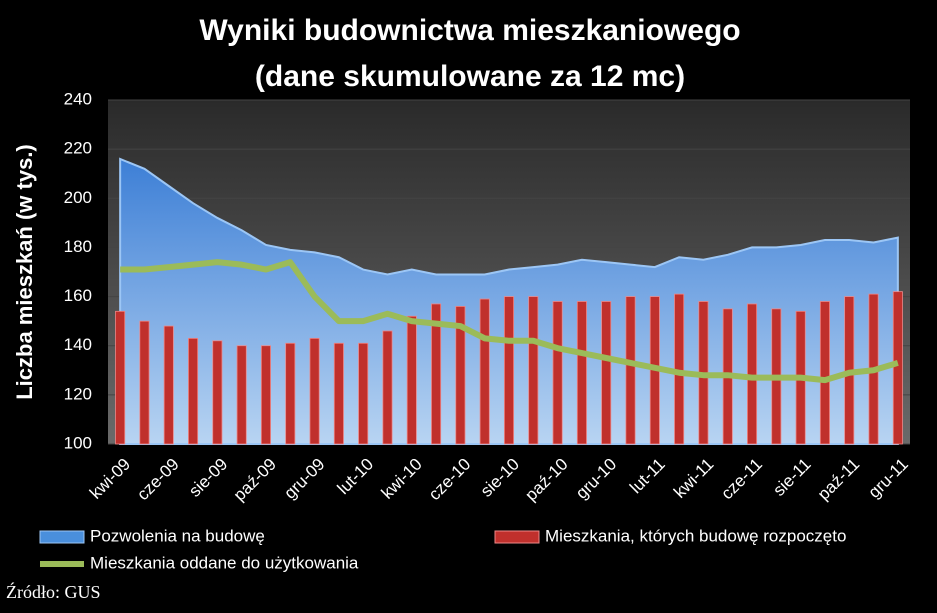 The width and height of the screenshot is (937, 613). What do you see at coordinates (78, 148) in the screenshot?
I see `y-tick-label: 220` at bounding box center [78, 148].